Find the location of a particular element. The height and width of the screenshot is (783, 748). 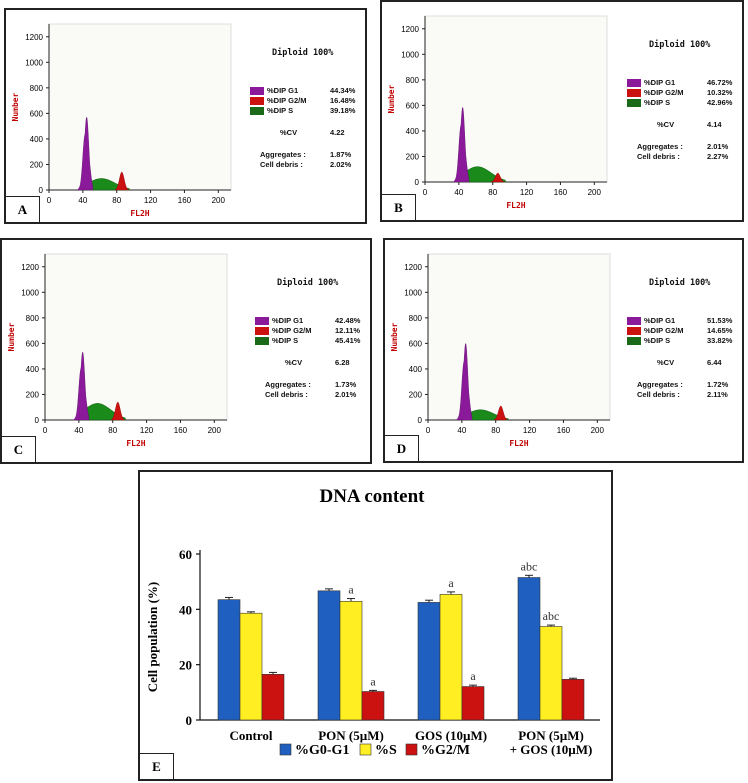

cv-value: 4.14 is located at coordinates (714, 124).